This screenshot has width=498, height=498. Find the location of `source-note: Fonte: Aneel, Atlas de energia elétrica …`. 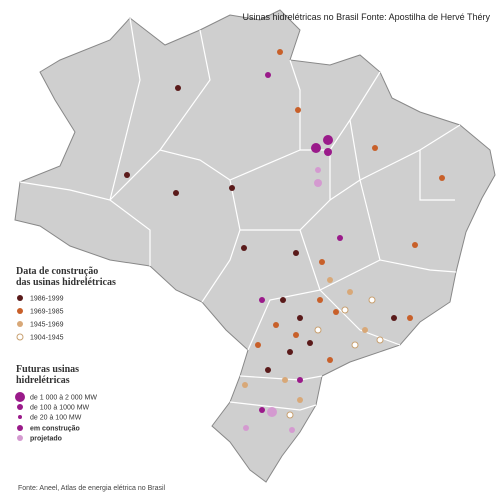

source-note: Fonte: Aneel, Atlas de energia elétrica … is located at coordinates (92, 488).